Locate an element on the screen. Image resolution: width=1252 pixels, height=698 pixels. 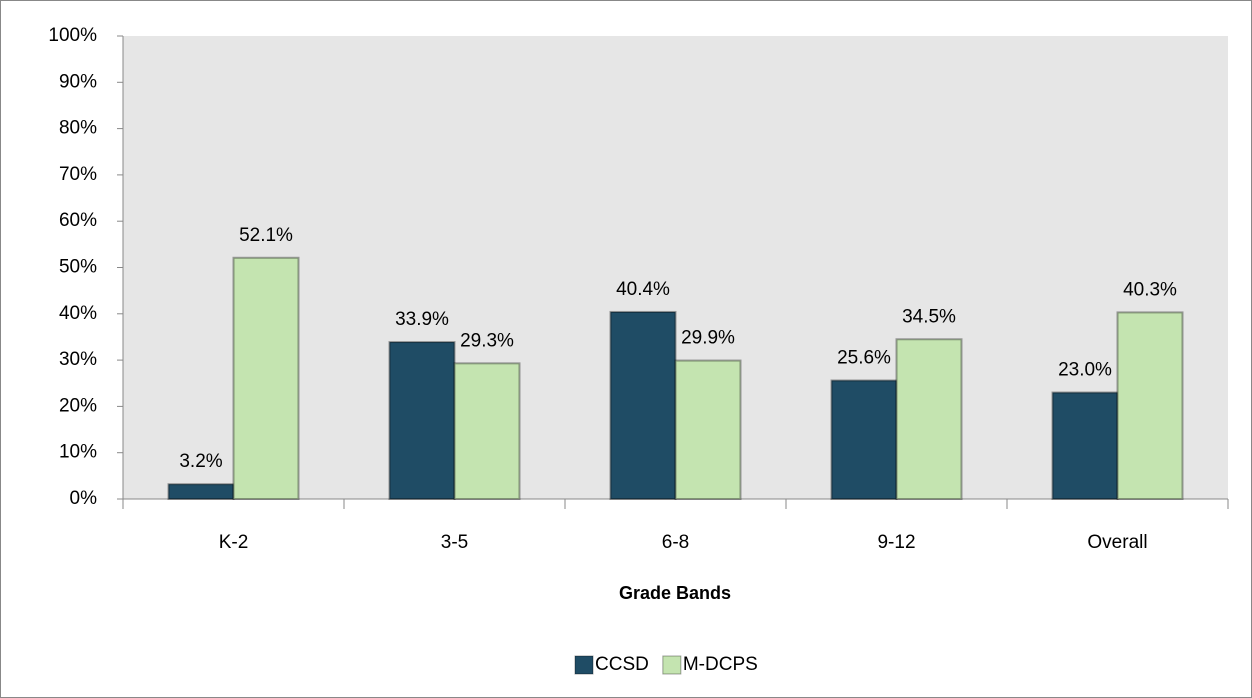
y-tick-label: 30% is located at coordinates (78, 359).